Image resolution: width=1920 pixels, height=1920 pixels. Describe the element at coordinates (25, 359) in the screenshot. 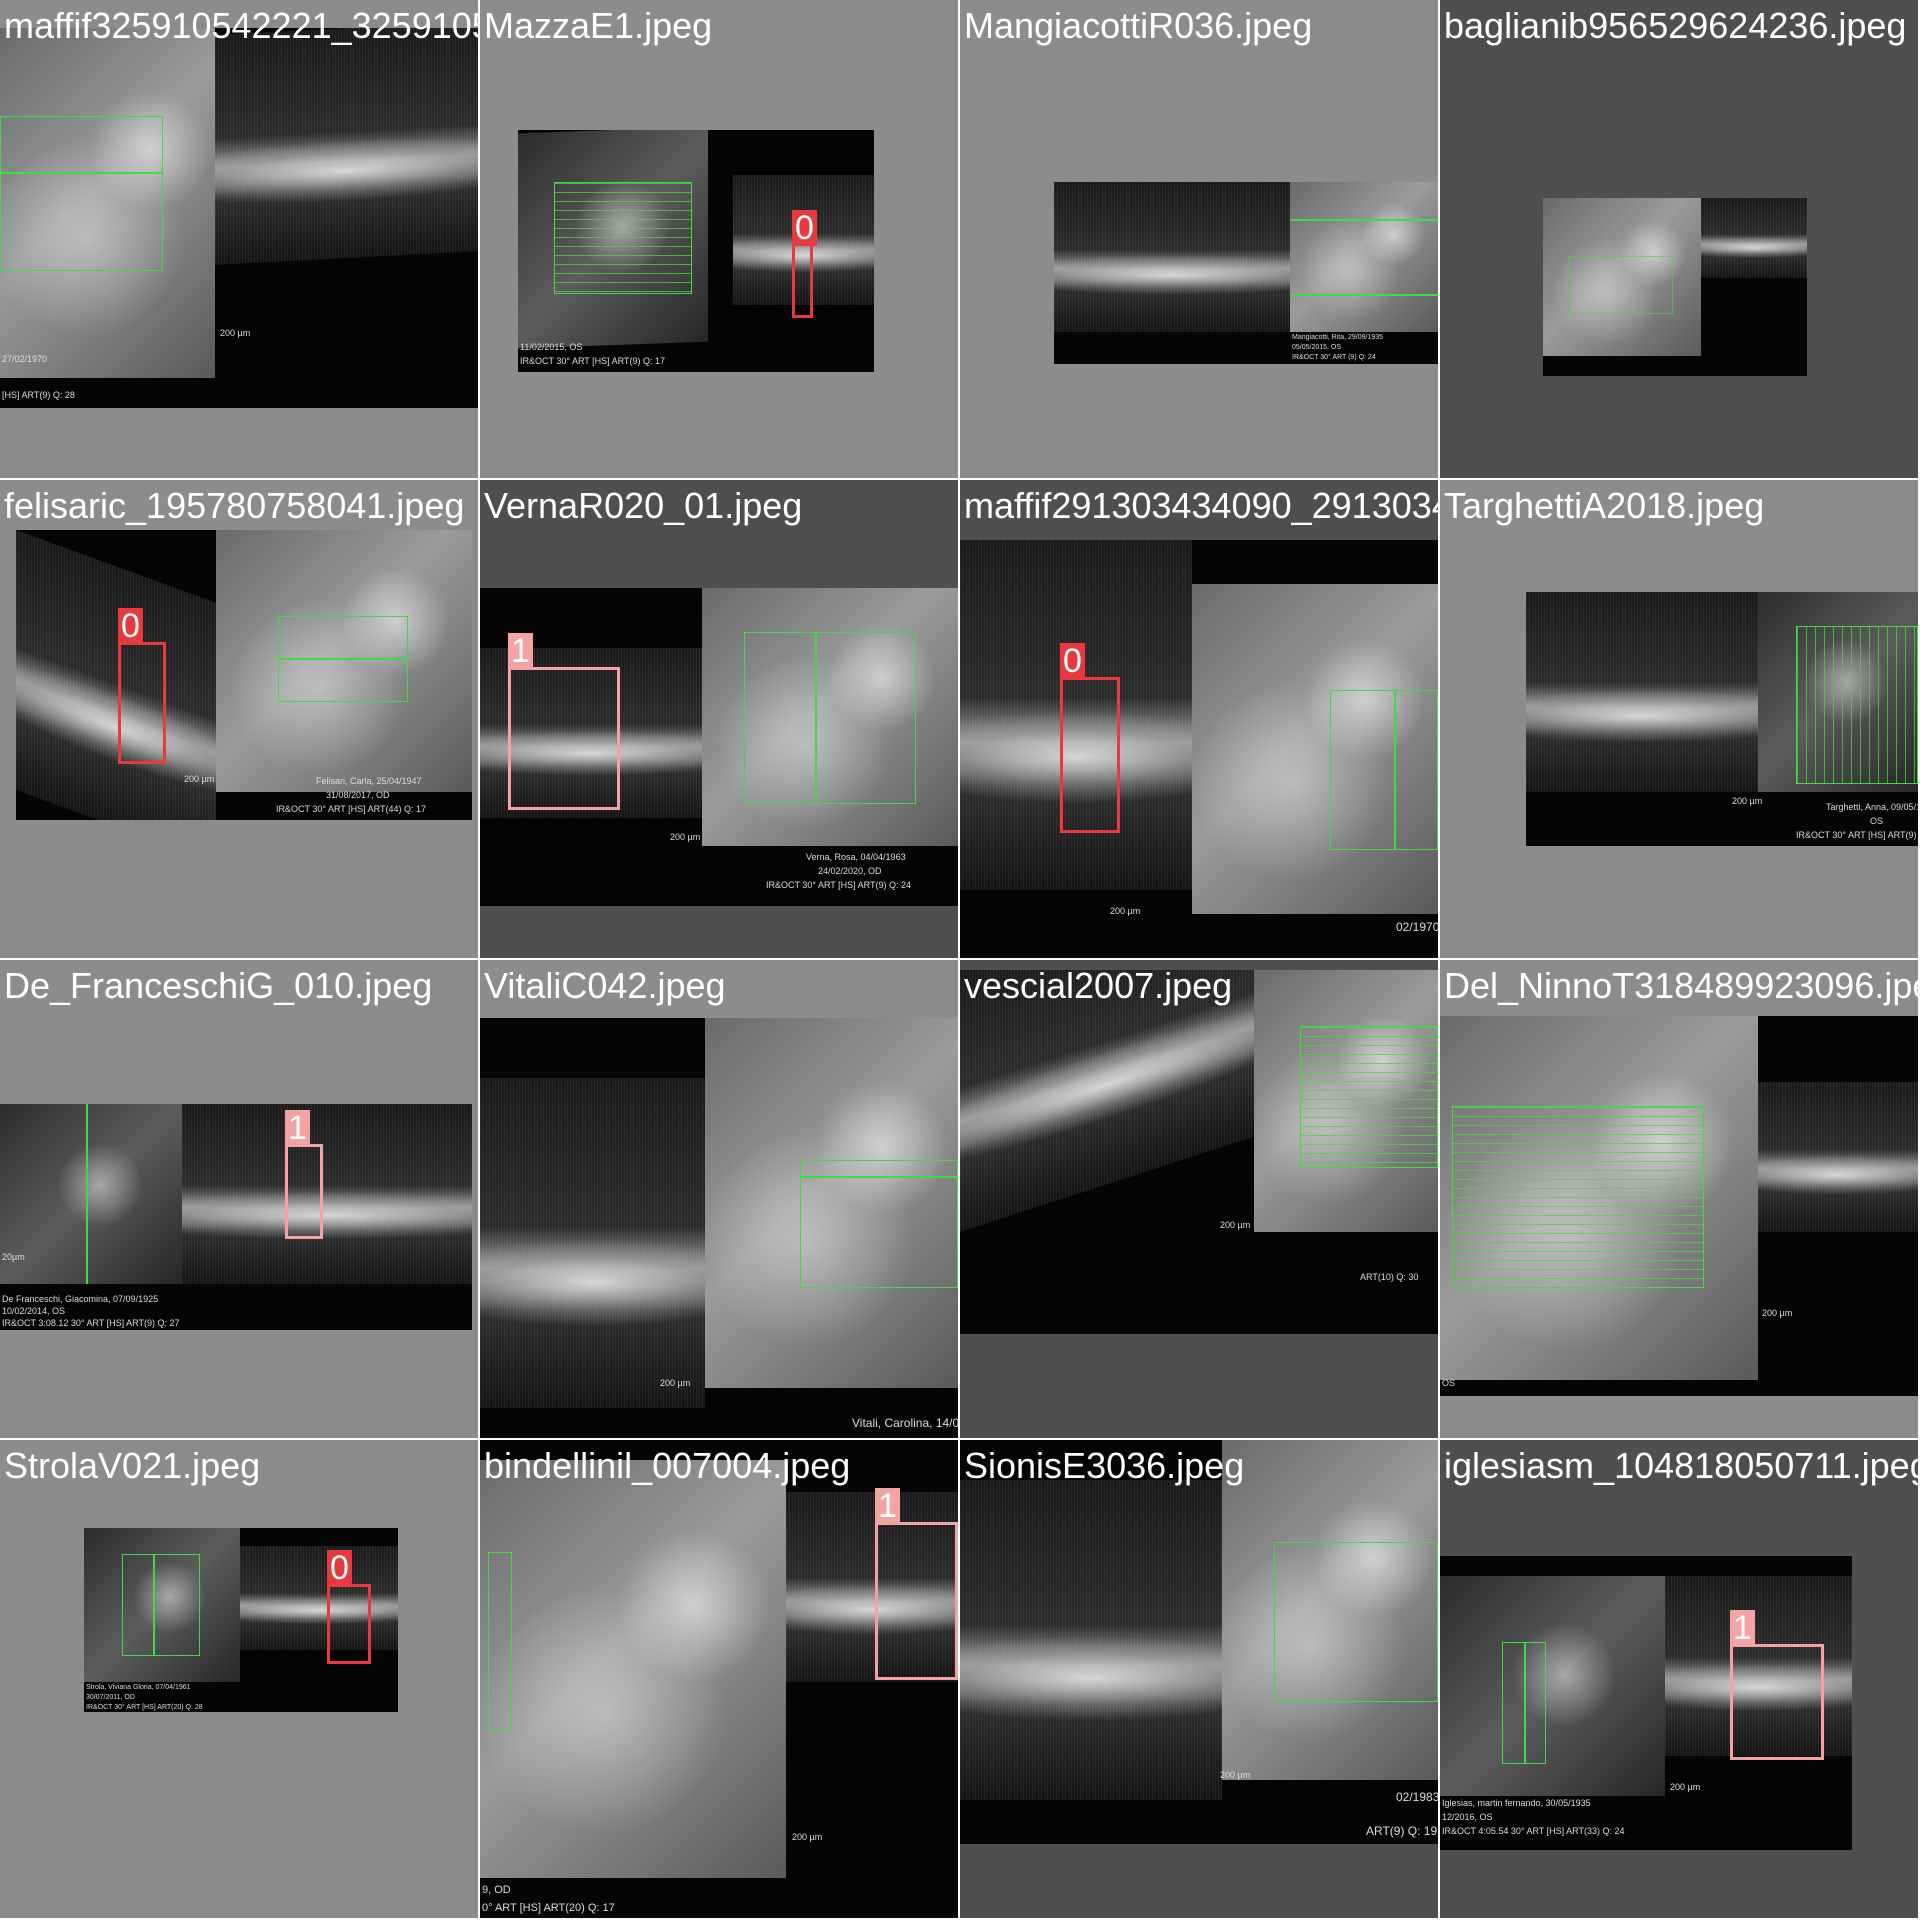

I see `scan-date: 27/02/1970` at that location.